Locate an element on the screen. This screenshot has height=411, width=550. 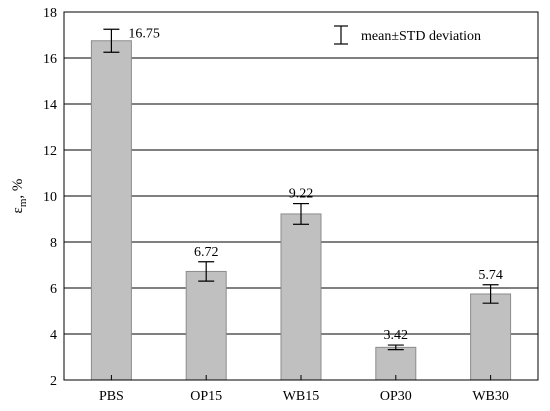
y-tick-label: 4 is located at coordinates (53, 335).